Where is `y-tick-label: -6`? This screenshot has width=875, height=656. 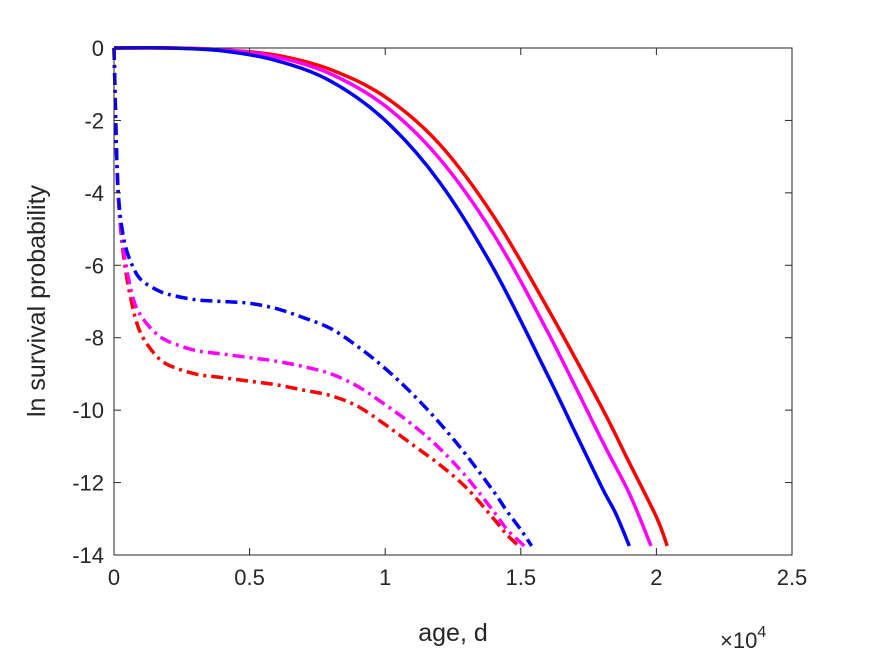 y-tick-label: -6 is located at coordinates (94, 265).